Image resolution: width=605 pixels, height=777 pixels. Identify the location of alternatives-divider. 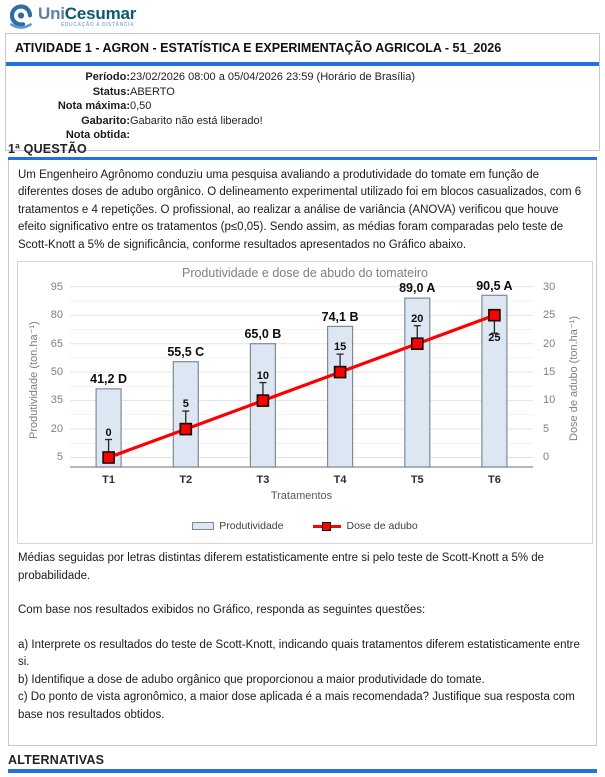
(302, 771).